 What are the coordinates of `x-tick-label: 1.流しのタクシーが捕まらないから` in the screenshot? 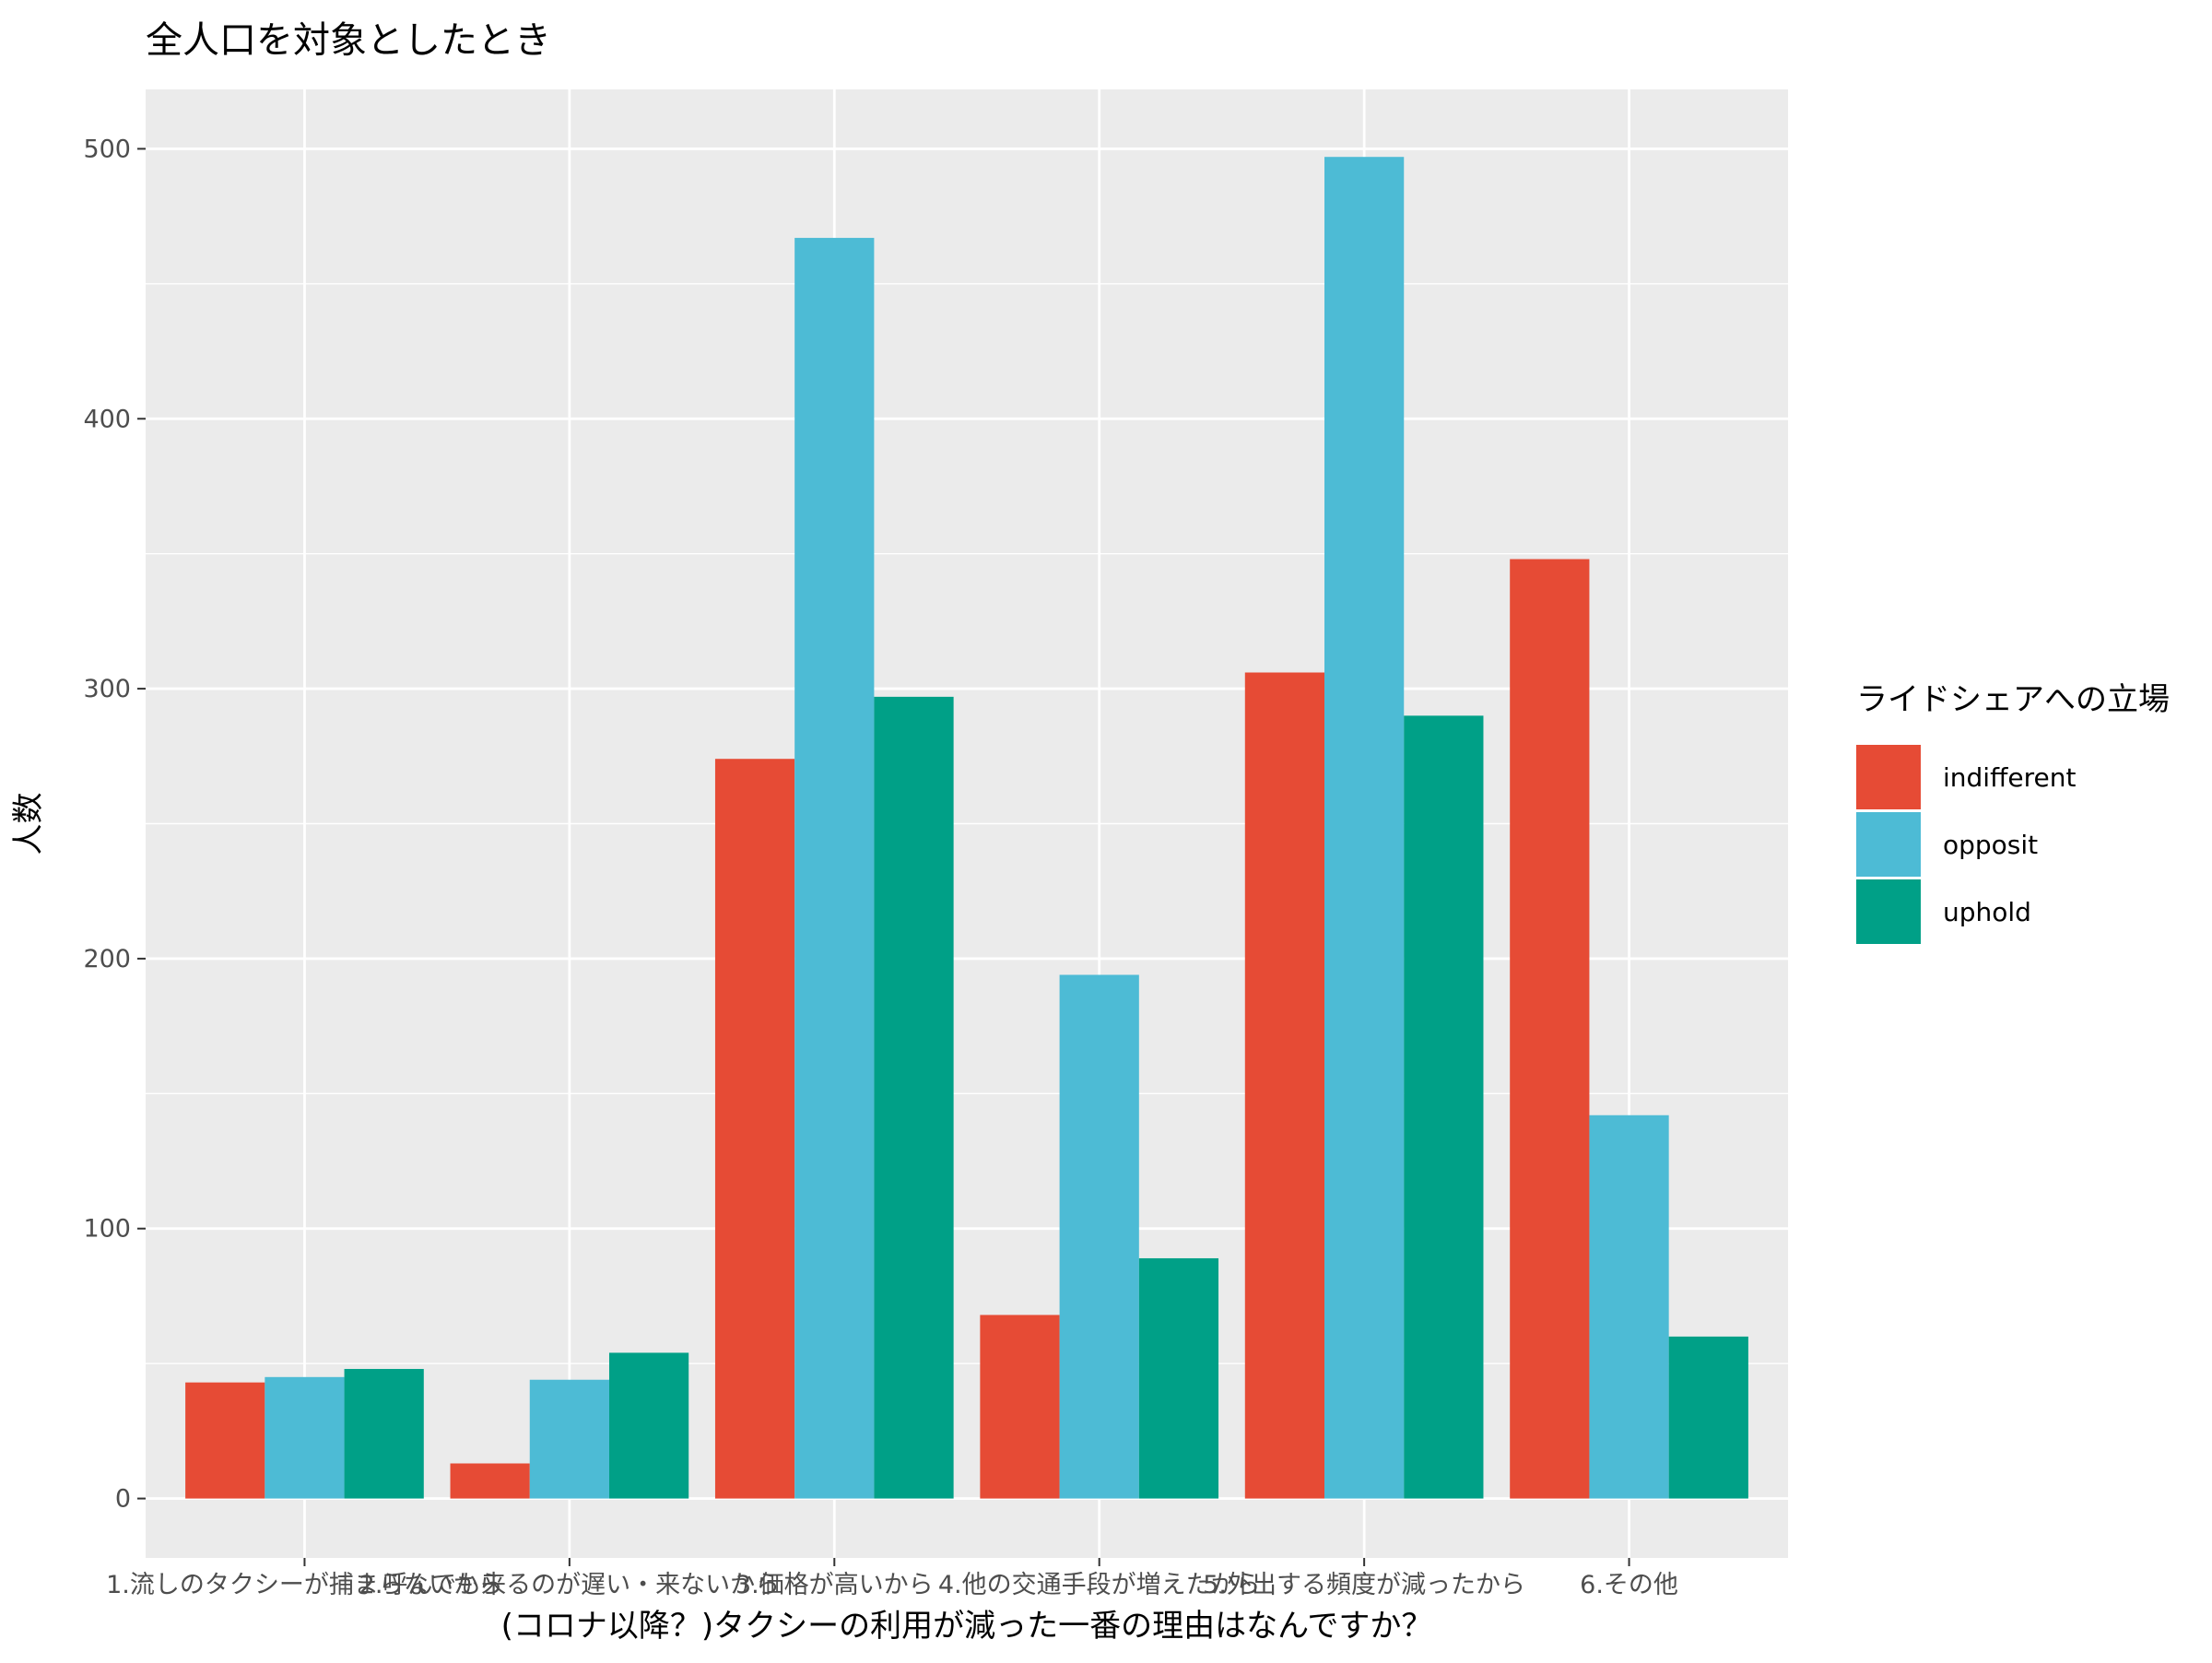 It's located at (304, 1585).